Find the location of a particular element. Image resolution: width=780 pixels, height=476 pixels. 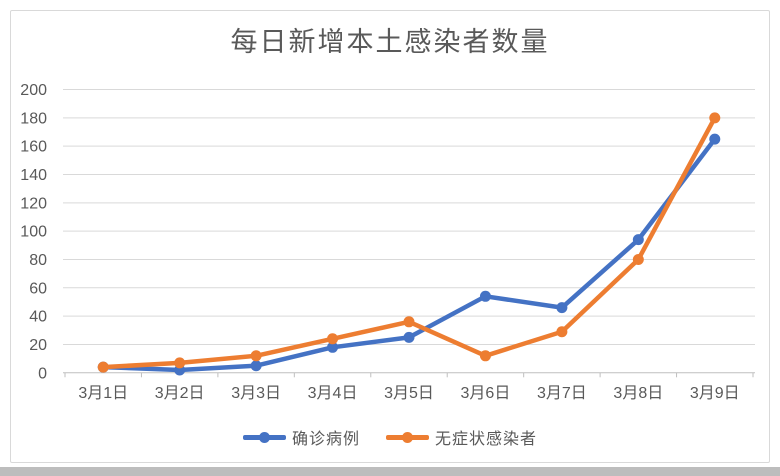

y-axis-label: 20 is located at coordinates (38, 345).